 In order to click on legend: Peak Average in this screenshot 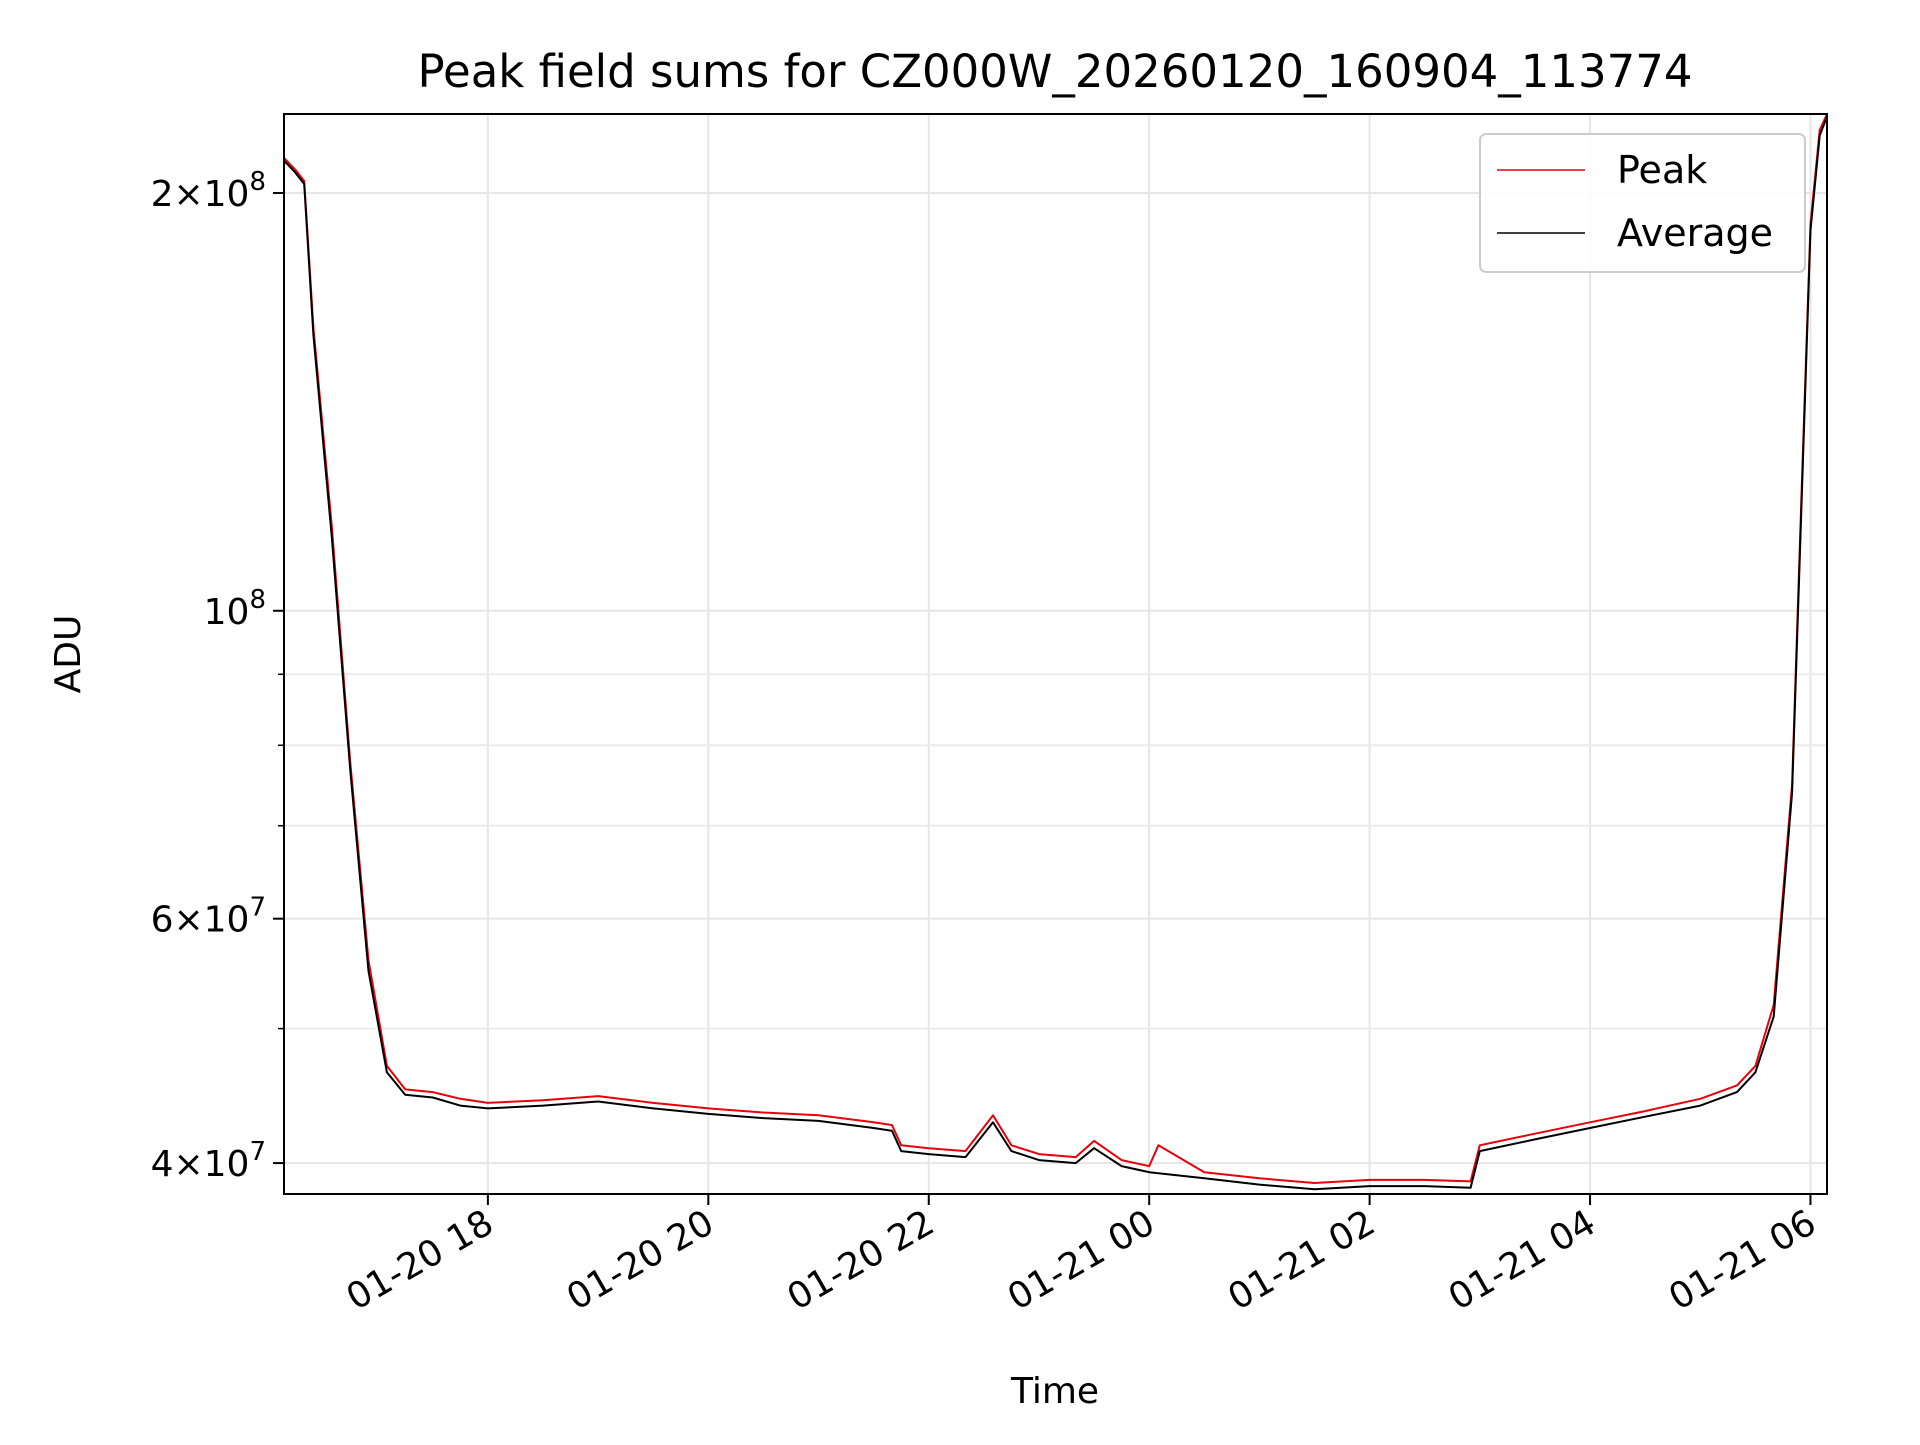, I will do `click(1642, 203)`.